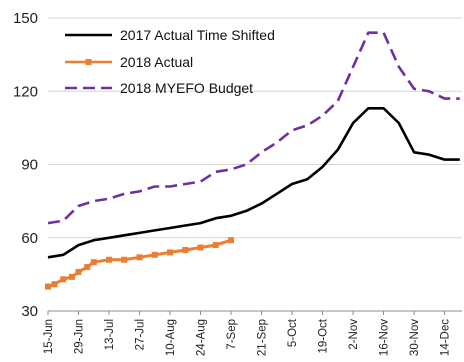  I want to click on x-tick-label: 27-Jul, so click(141, 334).